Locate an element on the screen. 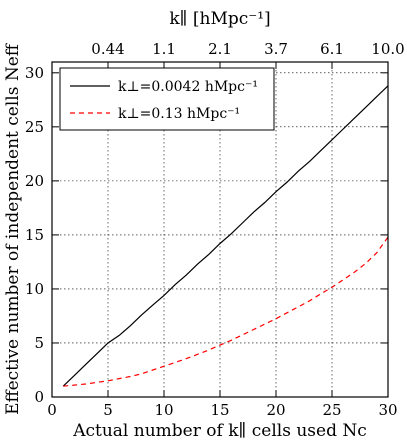 The width and height of the screenshot is (407, 447). x-tick-label: 20 is located at coordinates (275, 410).